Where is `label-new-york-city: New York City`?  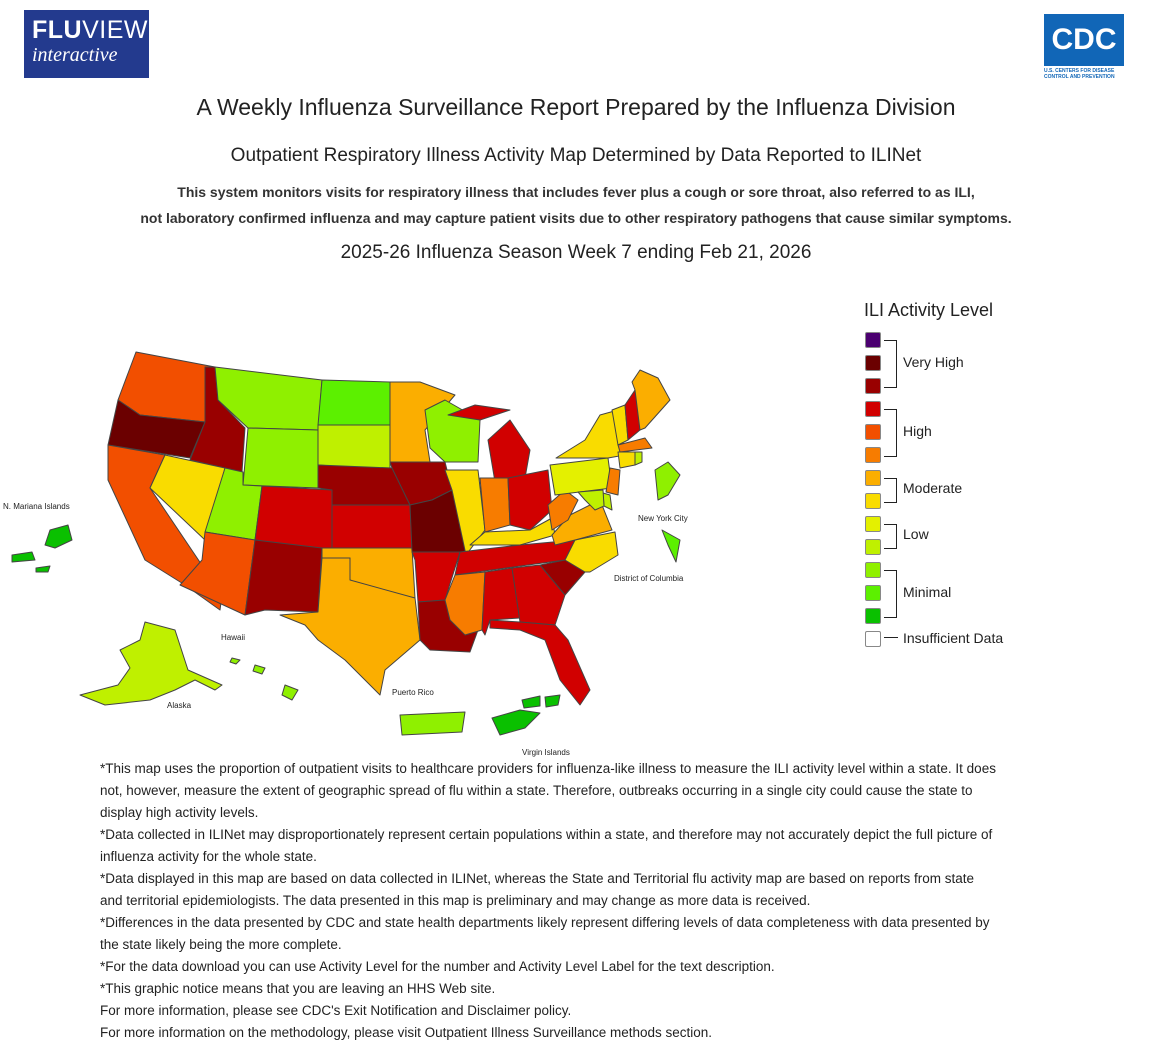
label-new-york-city: New York City is located at coordinates (663, 518).